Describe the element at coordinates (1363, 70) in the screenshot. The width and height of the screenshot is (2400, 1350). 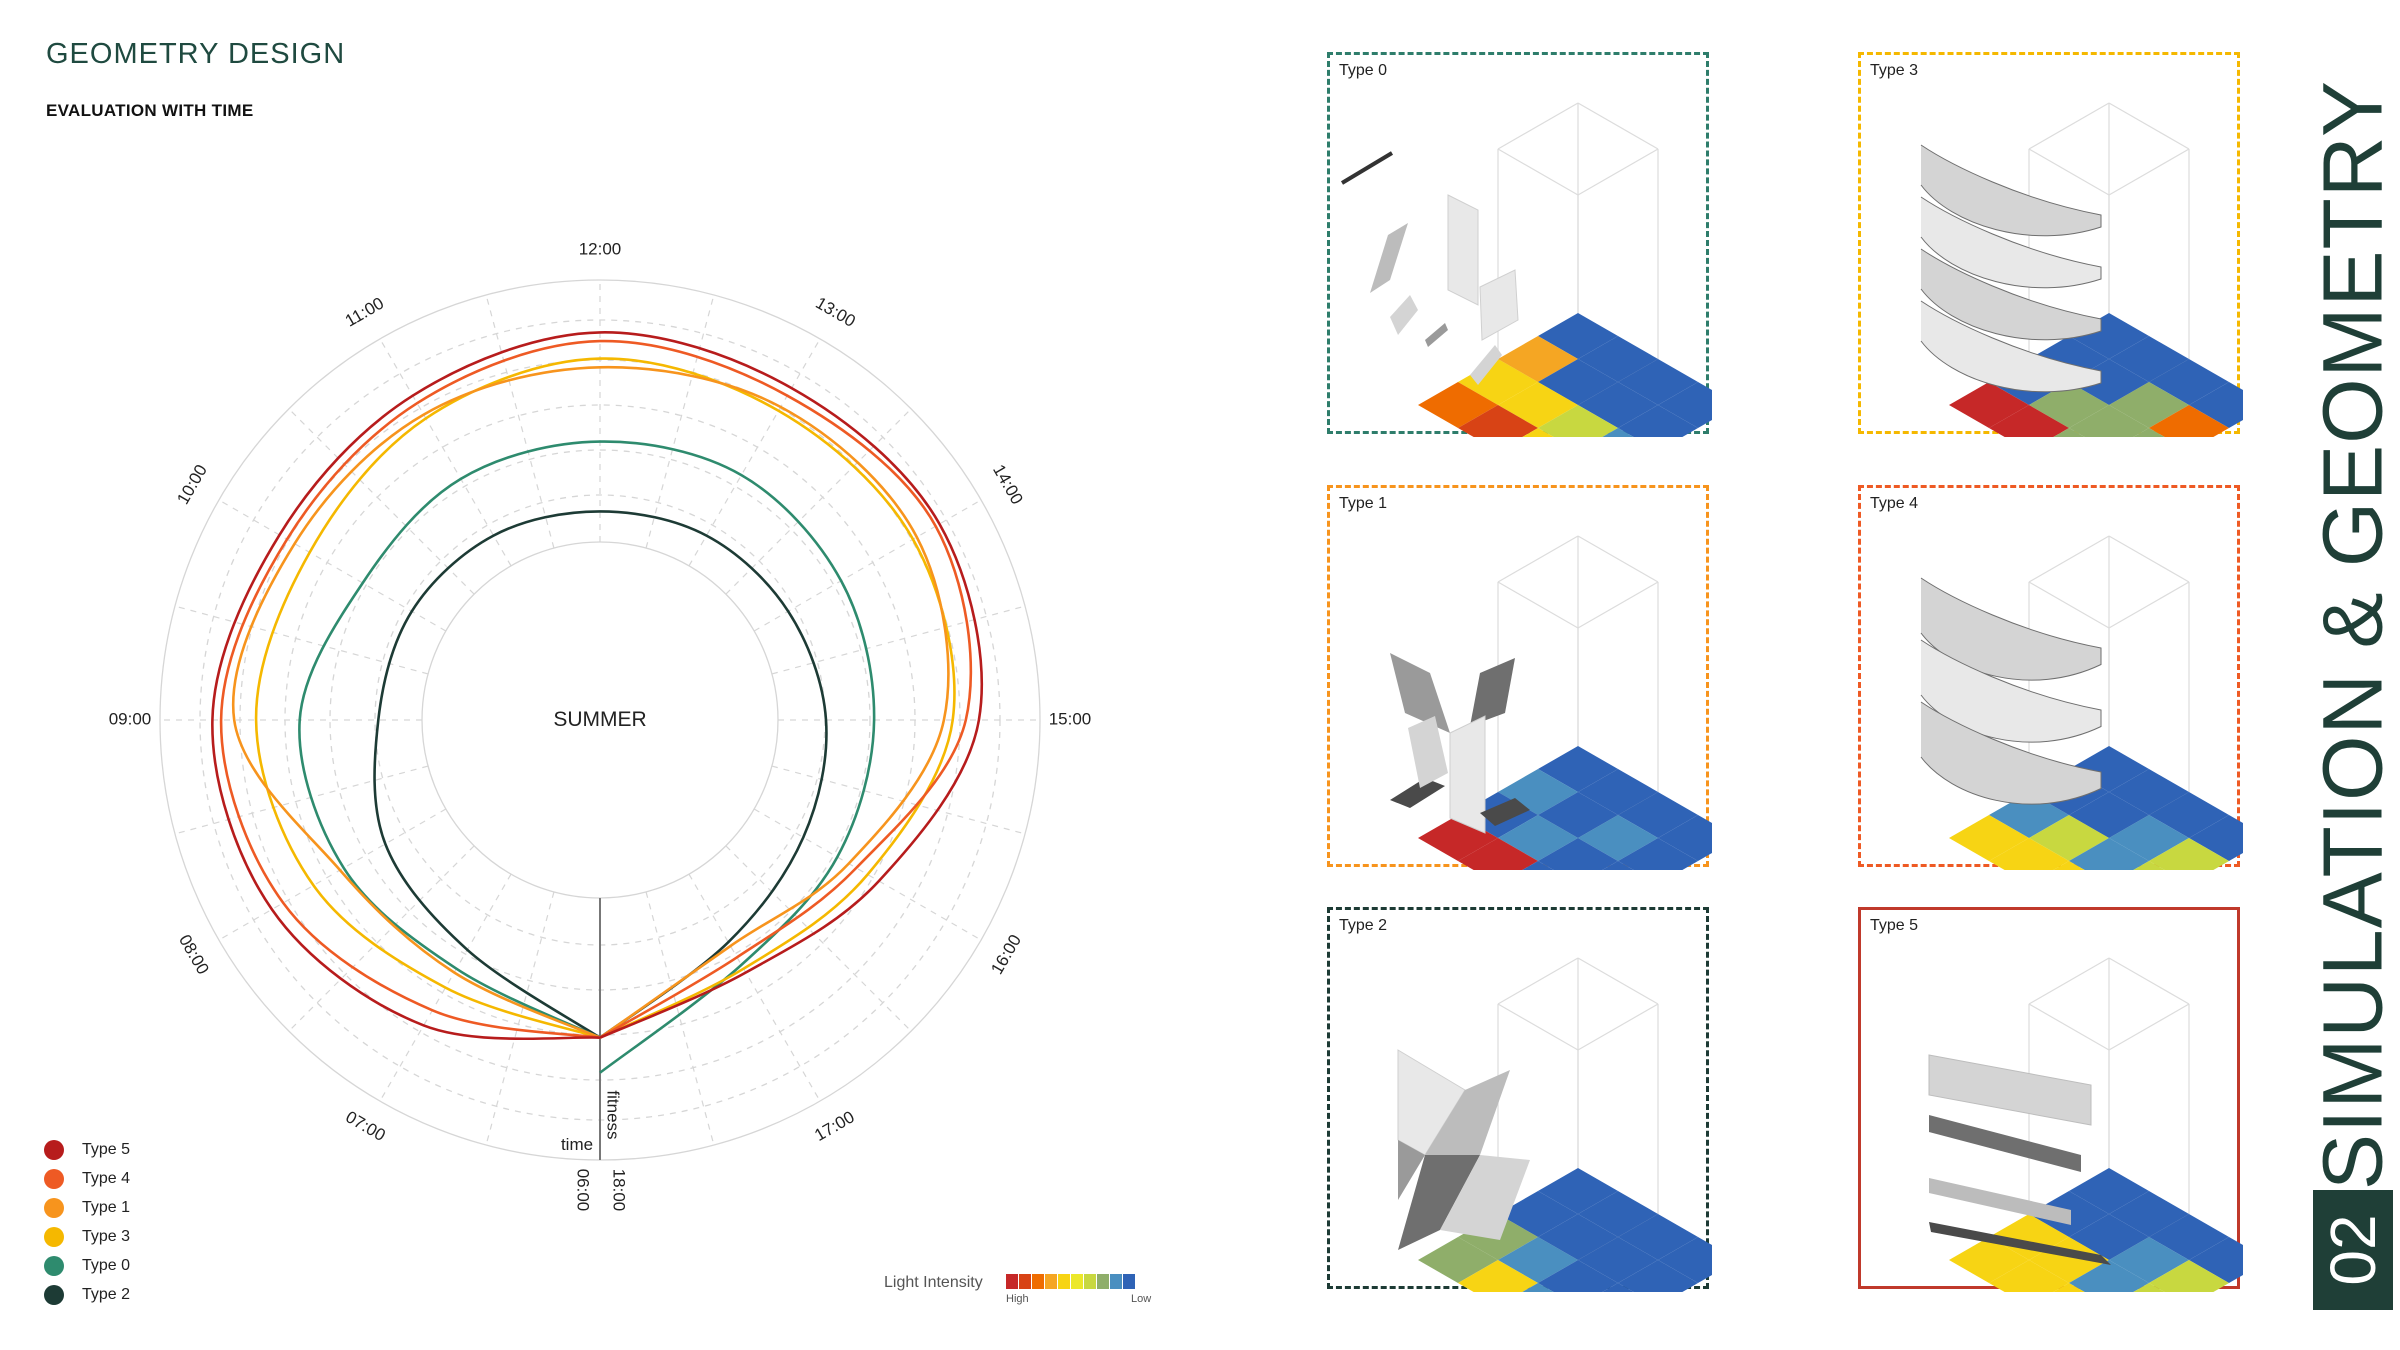
I see `panel-label: Type 0` at that location.